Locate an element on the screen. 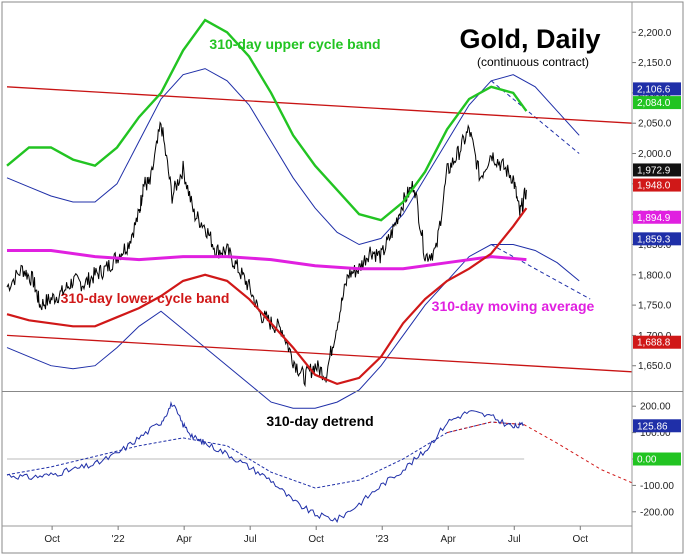 Image resolution: width=685 pixels, height=555 pixels. y-tick-label: 1,650.0 is located at coordinates (655, 366).